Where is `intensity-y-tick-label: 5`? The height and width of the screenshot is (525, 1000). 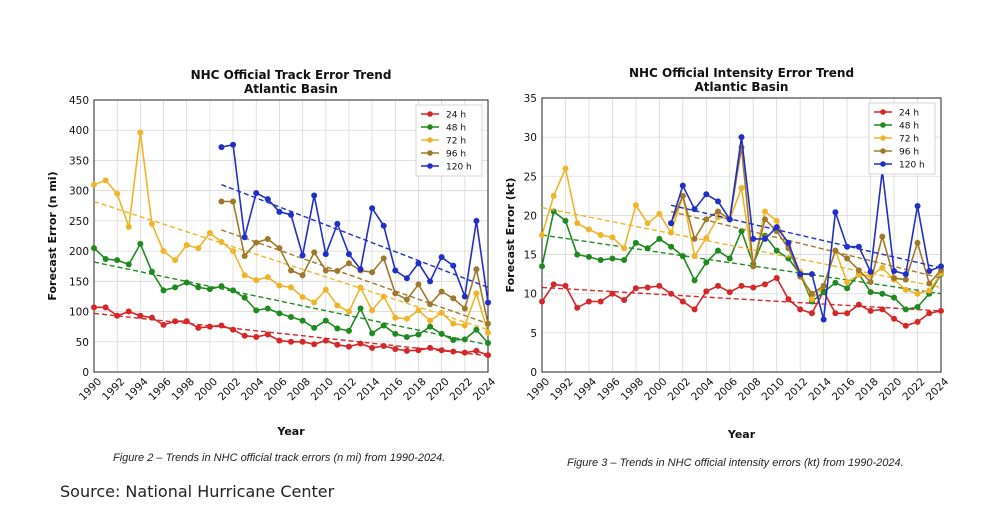 intensity-y-tick-label: 5 is located at coordinates (533, 334).